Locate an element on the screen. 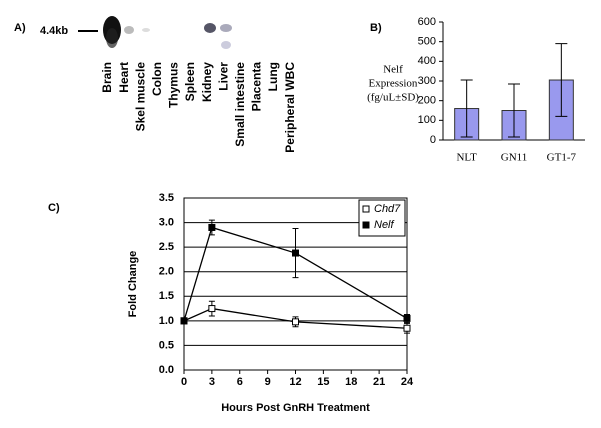 The height and width of the screenshot is (428, 601). y-tick-label: 1.5 is located at coordinates (166, 296).